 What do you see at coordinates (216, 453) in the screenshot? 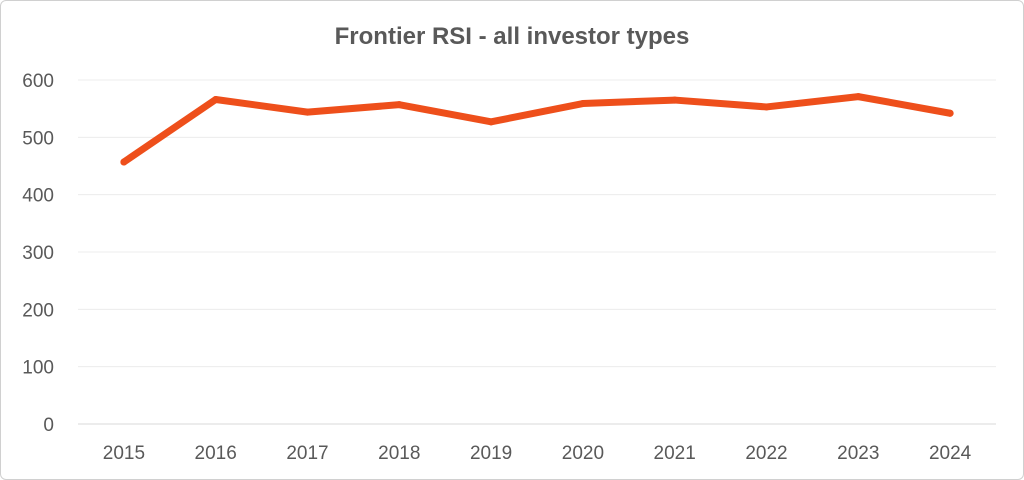
I see `x-tick-label: 2016` at bounding box center [216, 453].